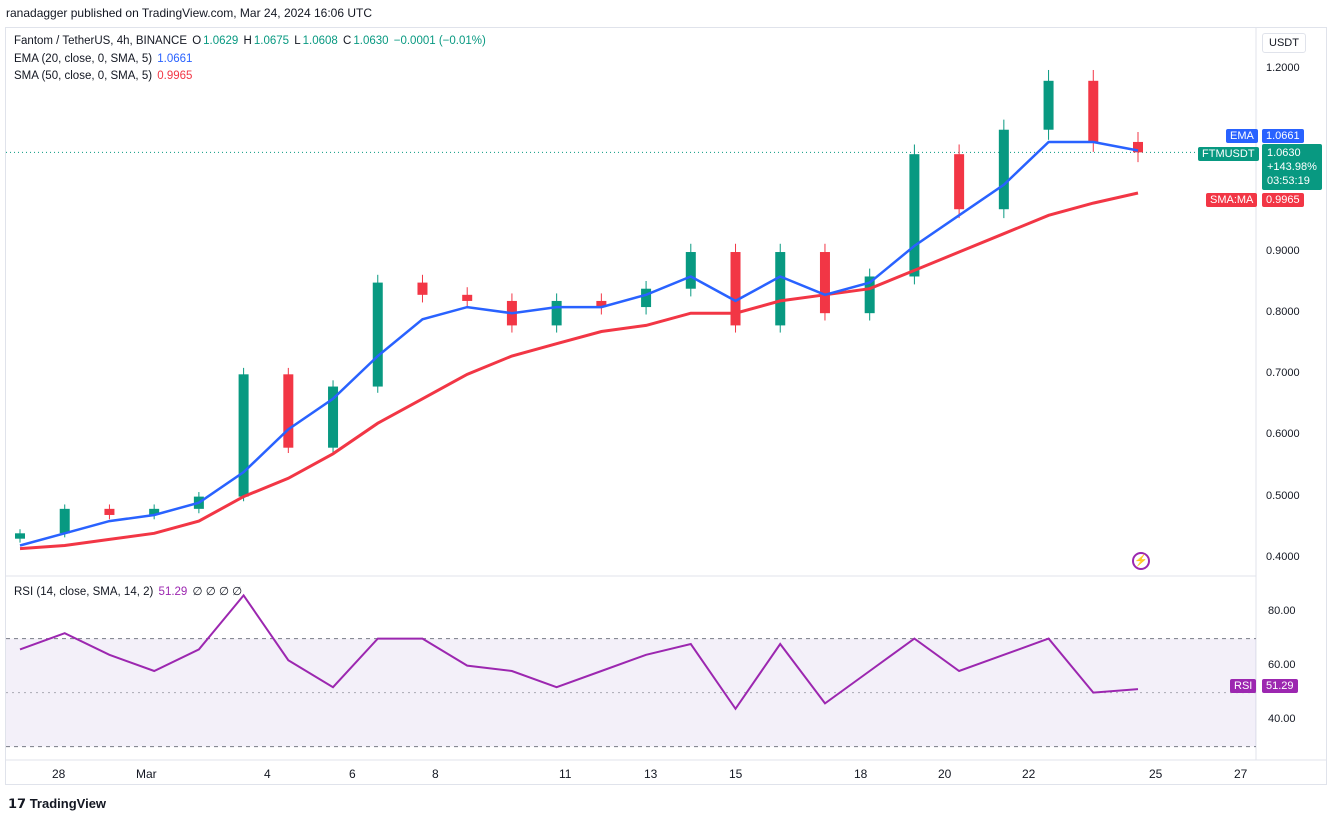 Image resolution: width=1334 pixels, height=820 pixels. I want to click on low-value: 1.0608, so click(320, 41).